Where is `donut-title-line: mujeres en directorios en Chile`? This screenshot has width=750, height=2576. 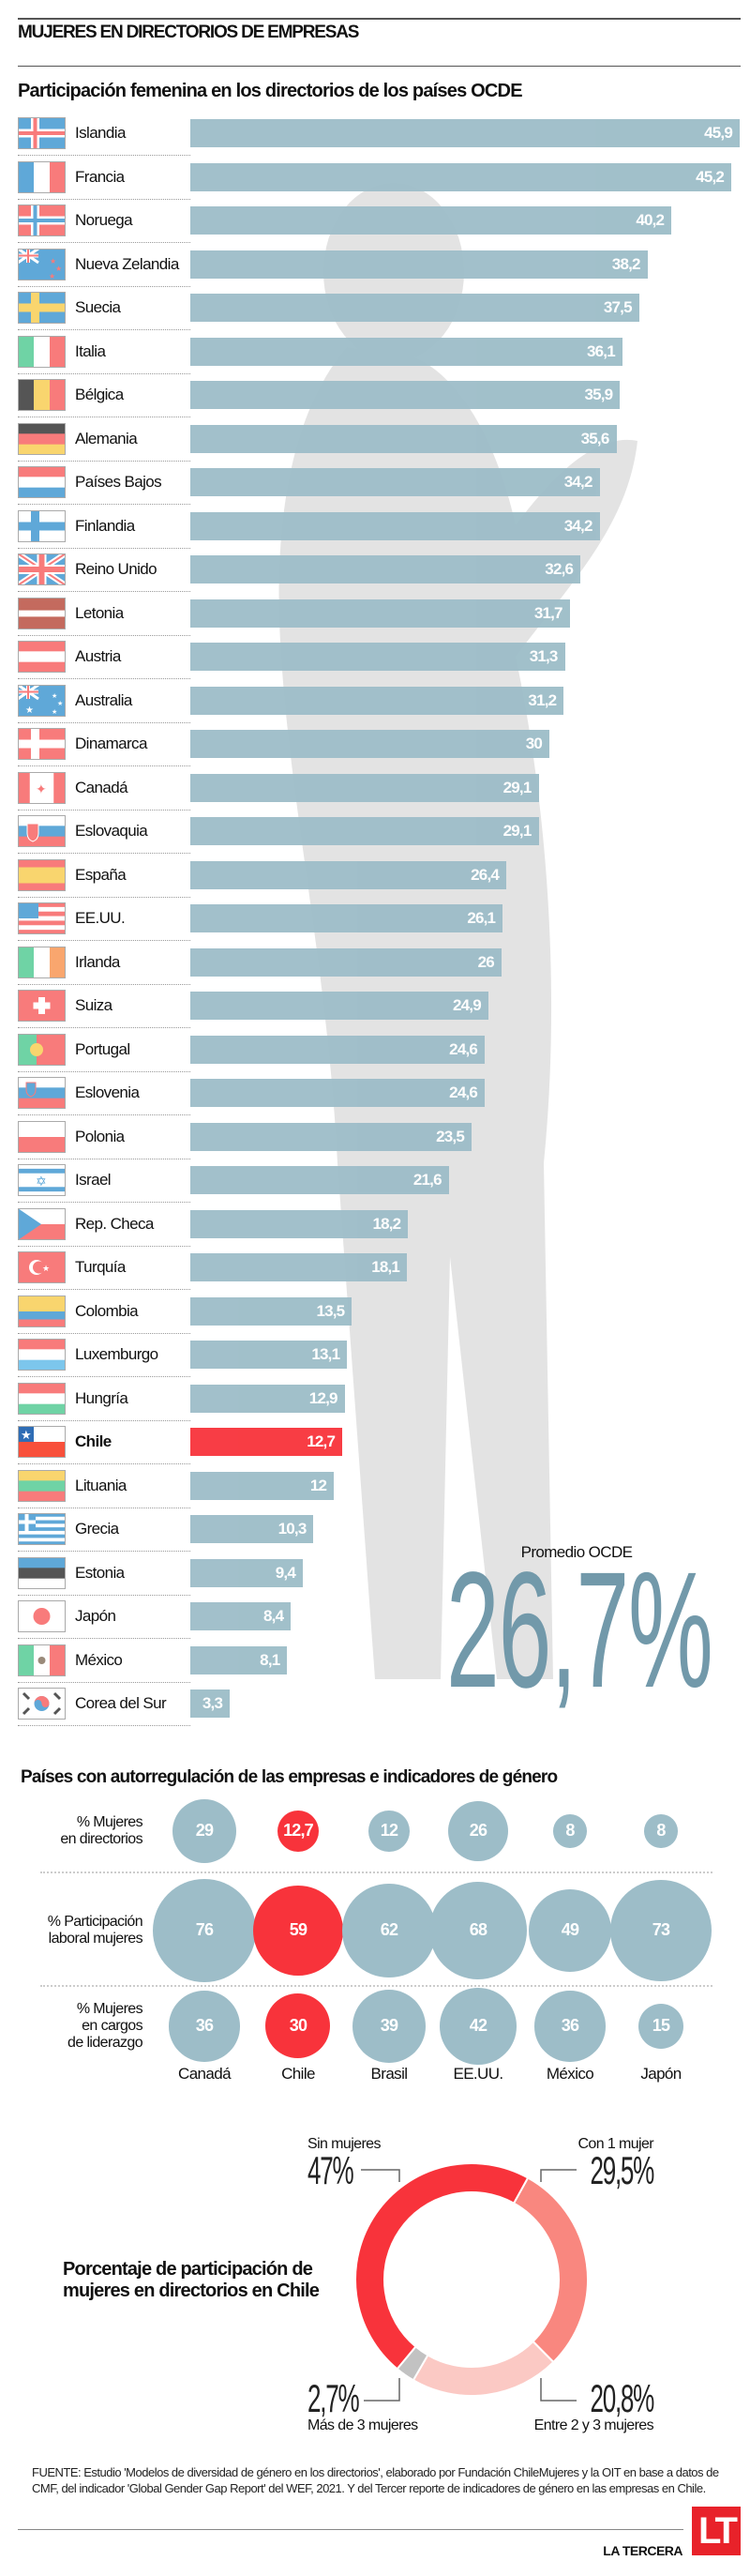
donut-title-line: mujeres en directorios en Chile is located at coordinates (191, 2291).